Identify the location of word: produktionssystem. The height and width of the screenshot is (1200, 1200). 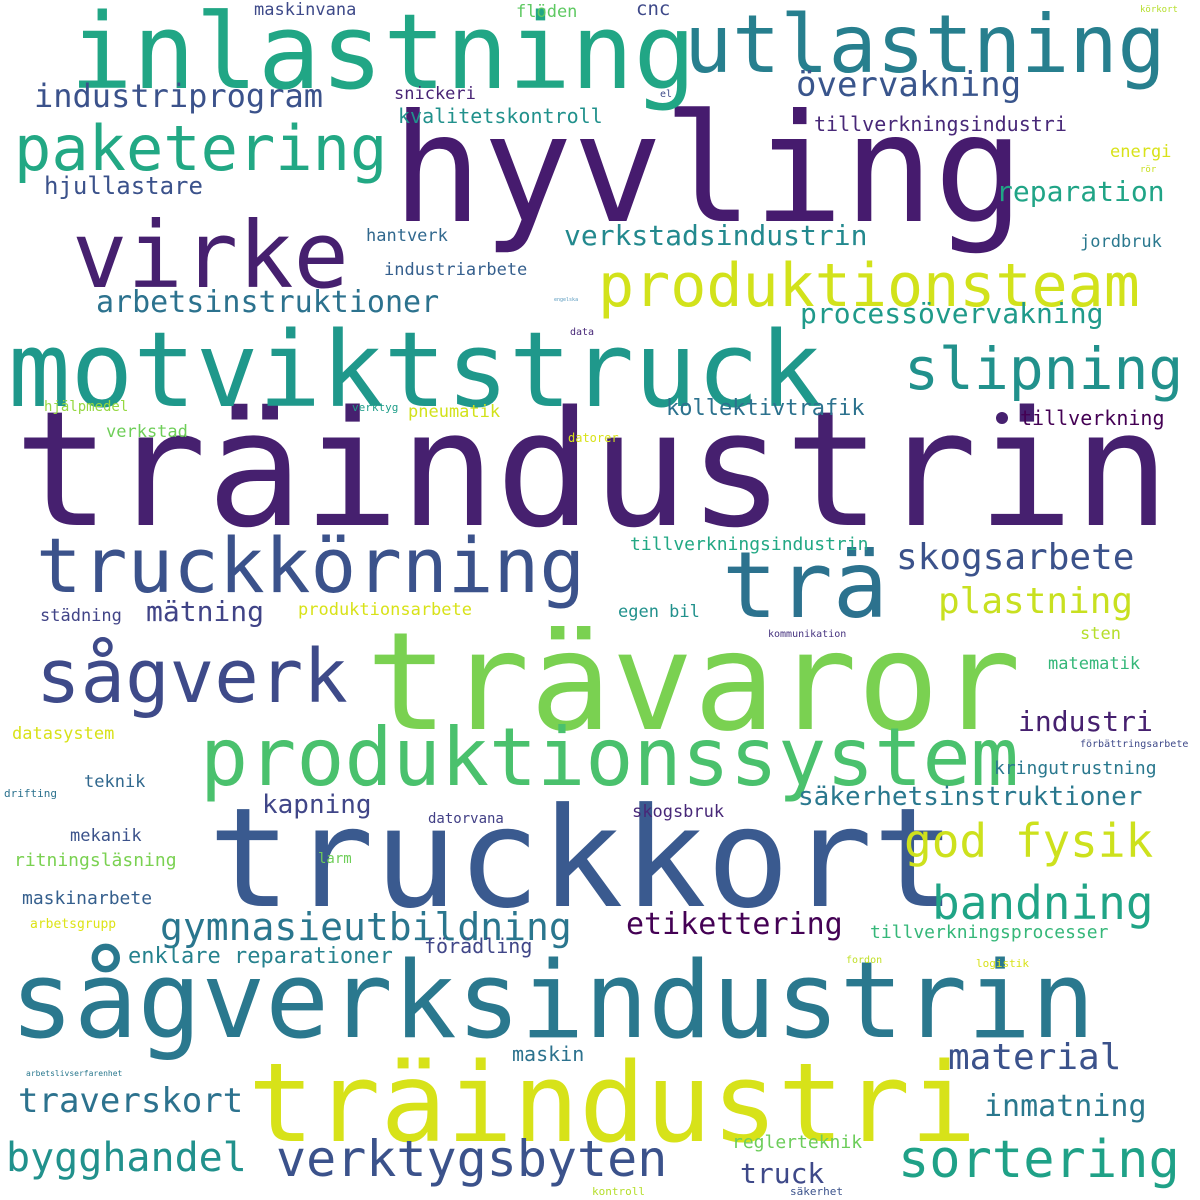
(609, 757).